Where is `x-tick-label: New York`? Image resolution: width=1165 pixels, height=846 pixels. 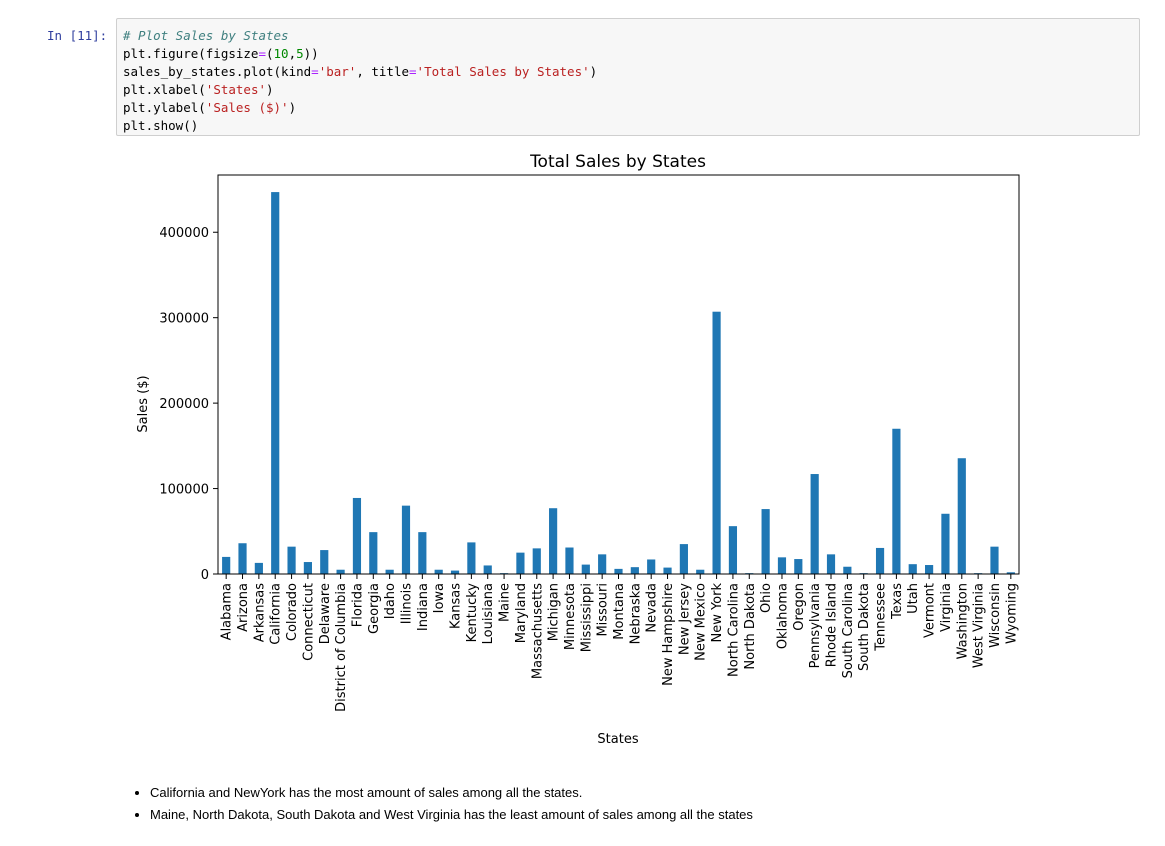 x-tick-label: New York is located at coordinates (717, 613).